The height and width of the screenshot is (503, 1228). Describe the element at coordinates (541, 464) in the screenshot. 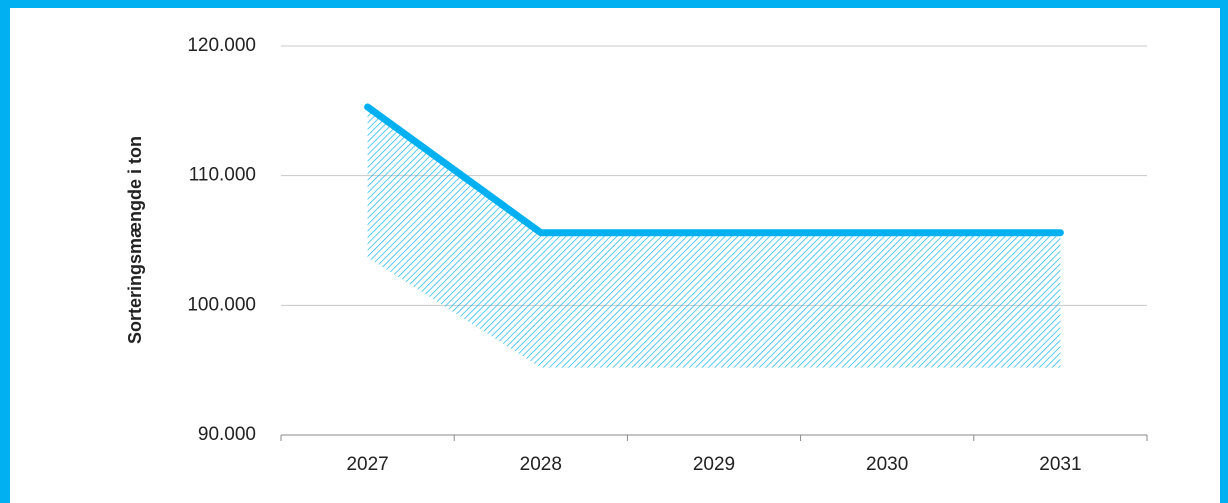

I see `x-tick-label: 2028` at that location.